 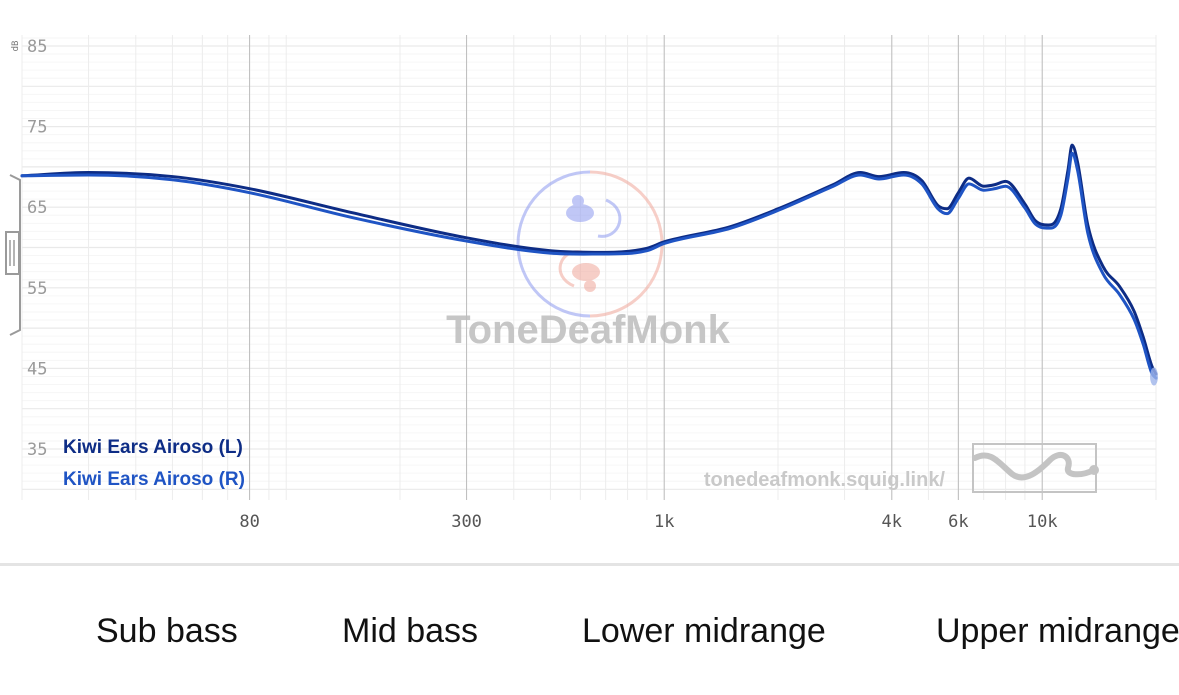 What do you see at coordinates (466, 522) in the screenshot?
I see `x-tick-label: 300` at bounding box center [466, 522].